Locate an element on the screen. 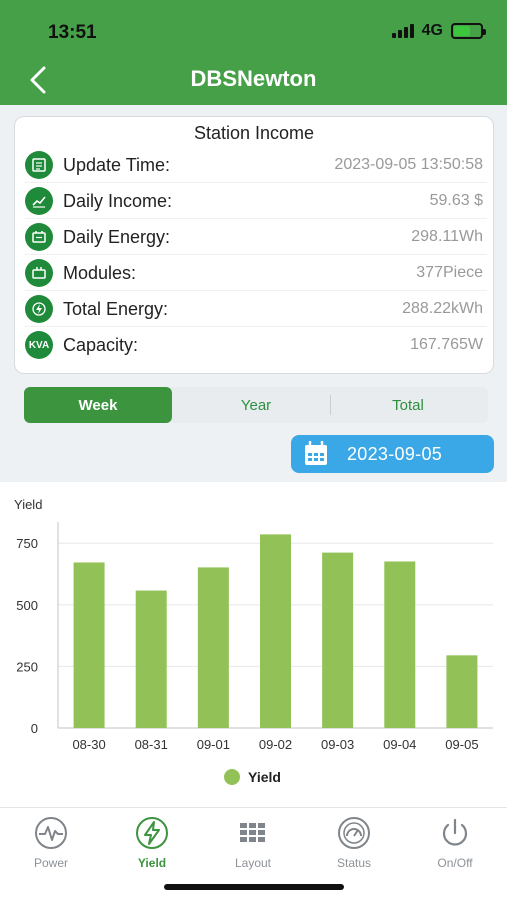  status-gauge-icon is located at coordinates (354, 833).